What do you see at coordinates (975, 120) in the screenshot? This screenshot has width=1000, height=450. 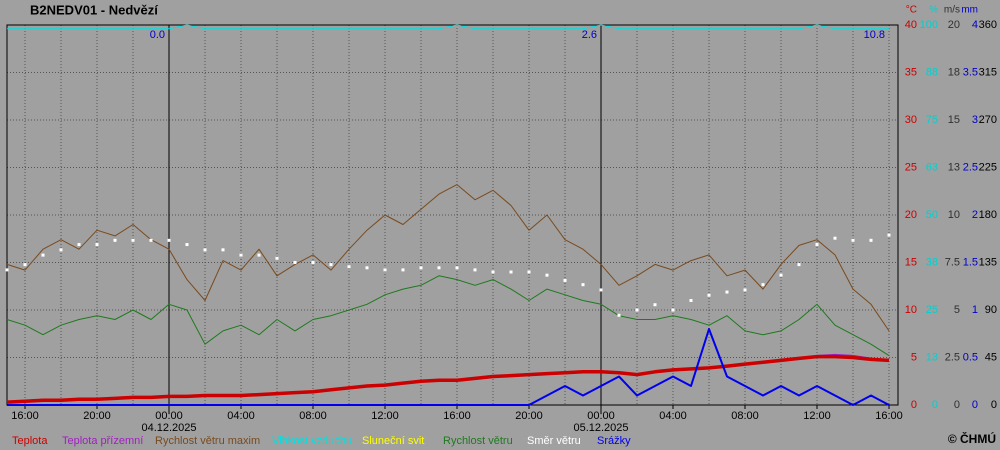 I see `y-tick-label: 3` at bounding box center [975, 120].